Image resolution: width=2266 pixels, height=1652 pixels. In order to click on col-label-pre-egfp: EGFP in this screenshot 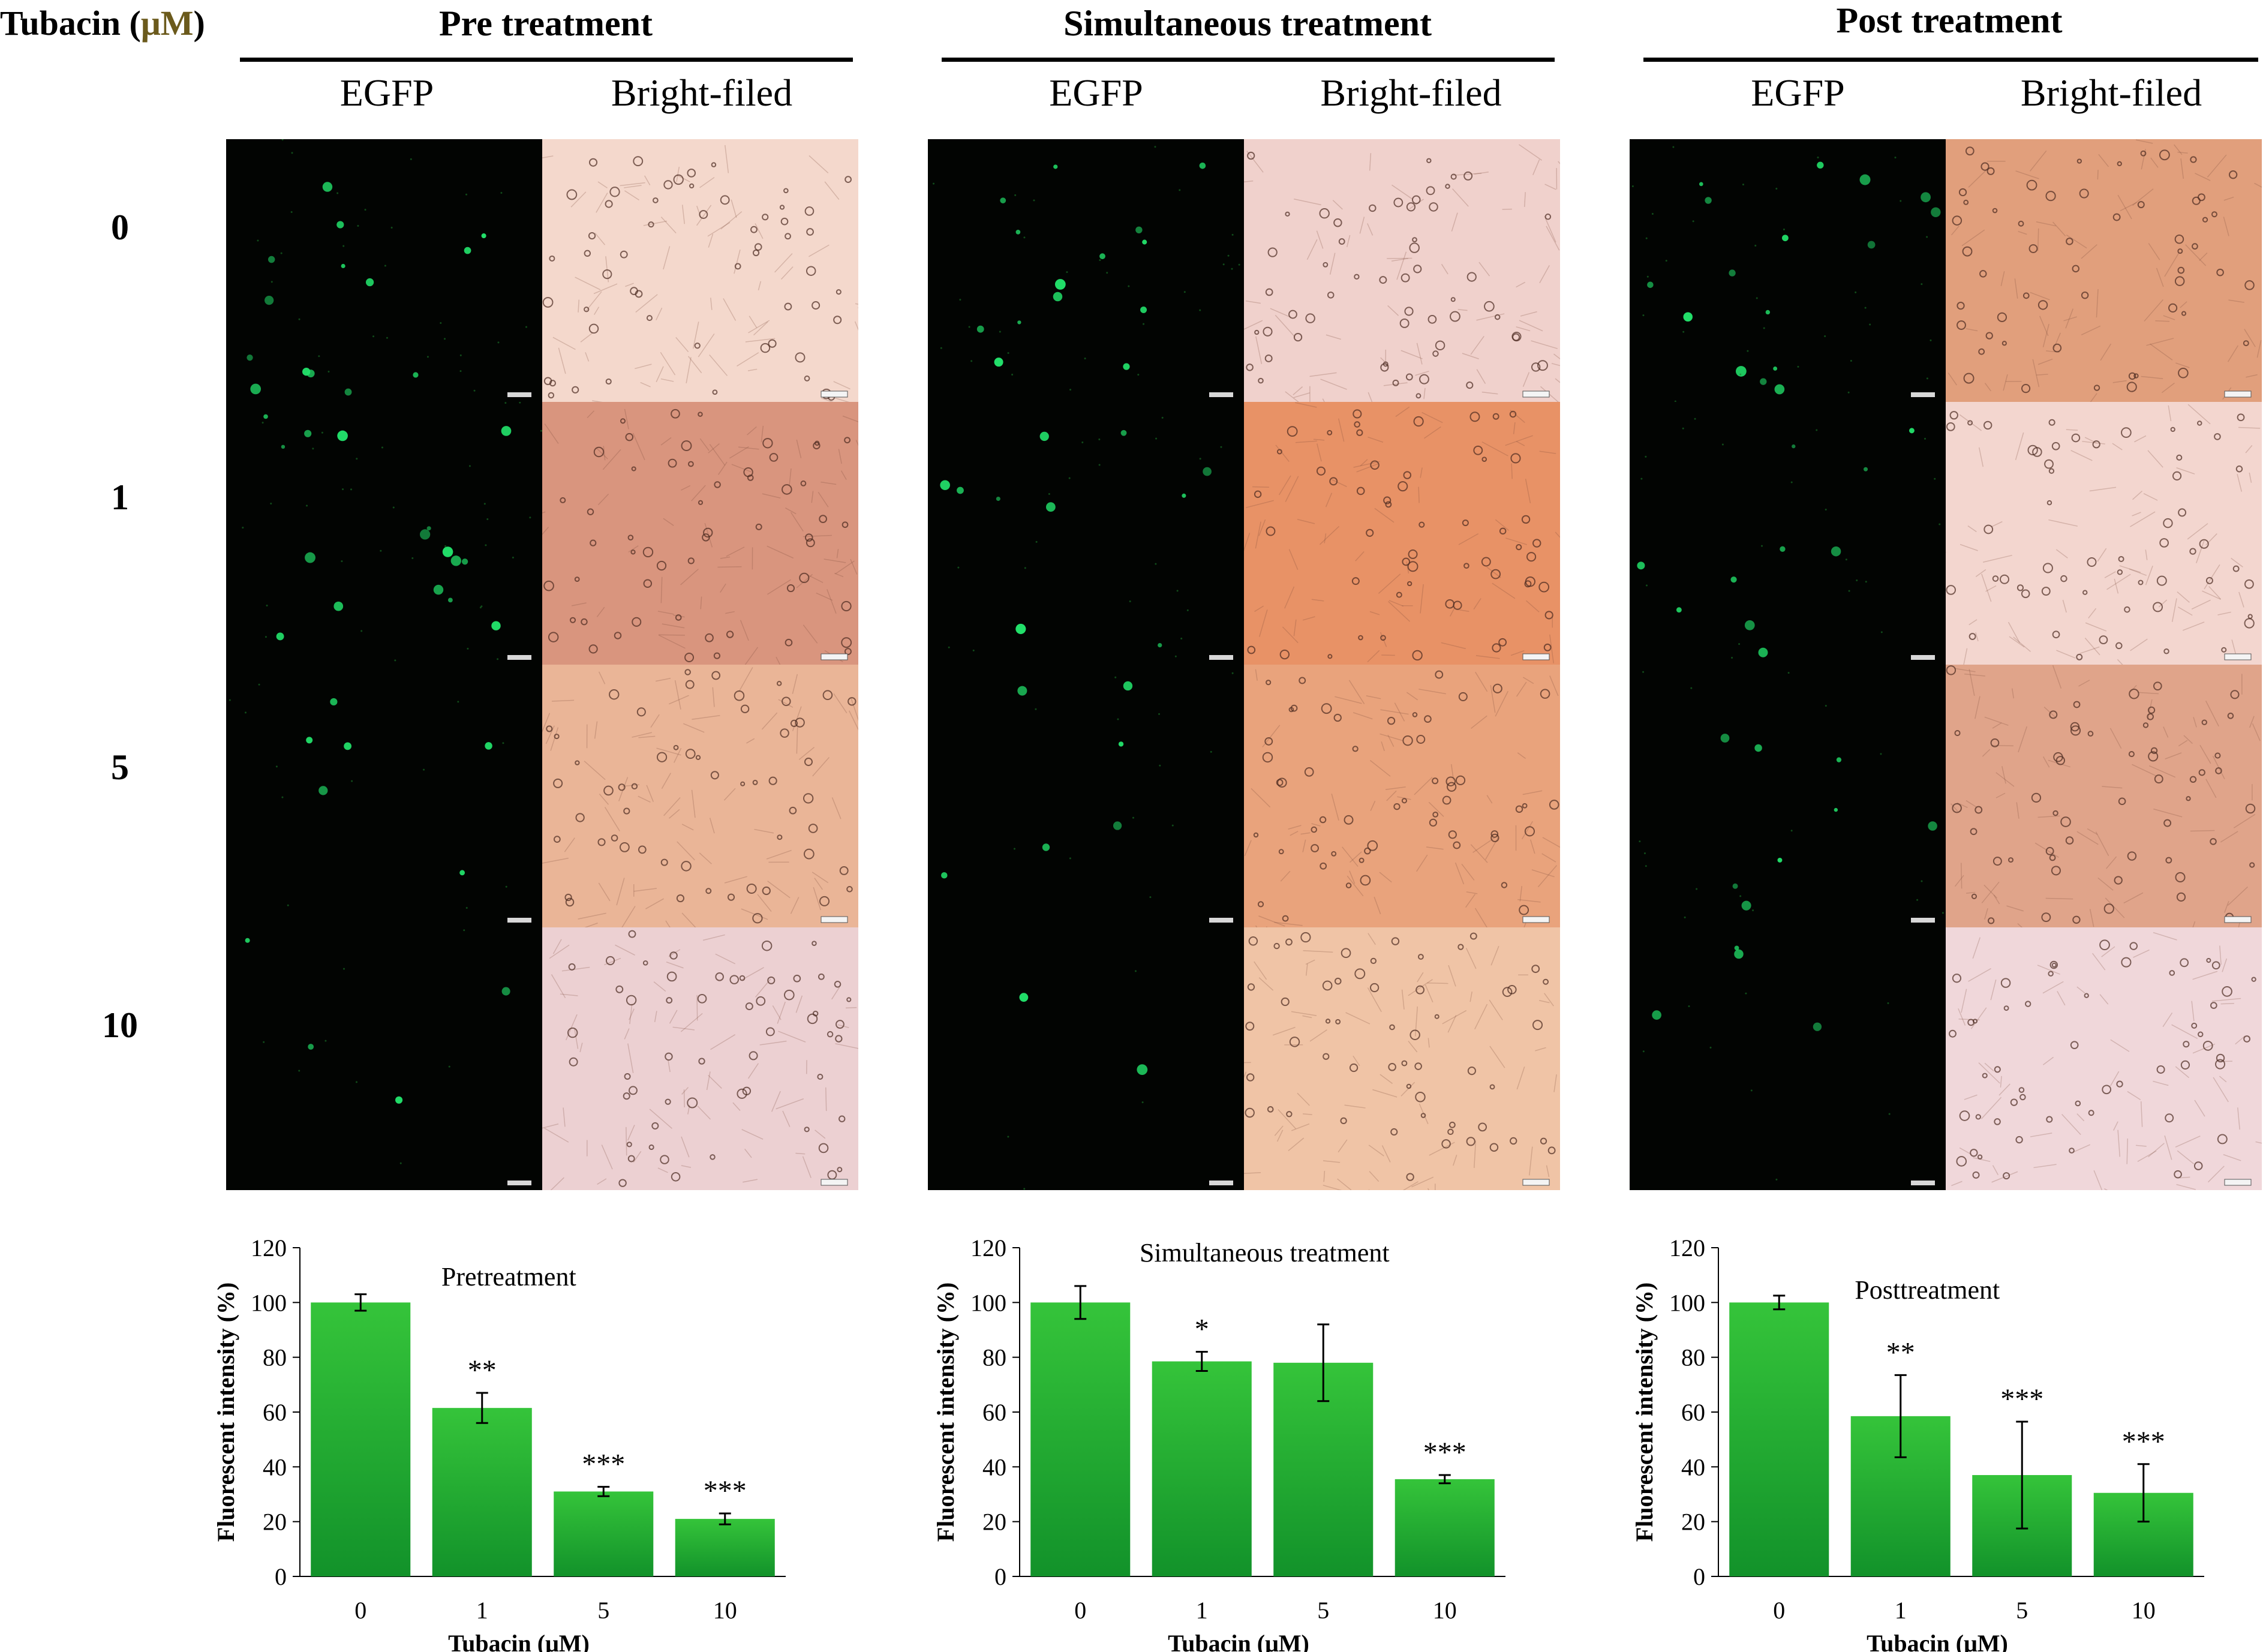, I will do `click(387, 92)`.